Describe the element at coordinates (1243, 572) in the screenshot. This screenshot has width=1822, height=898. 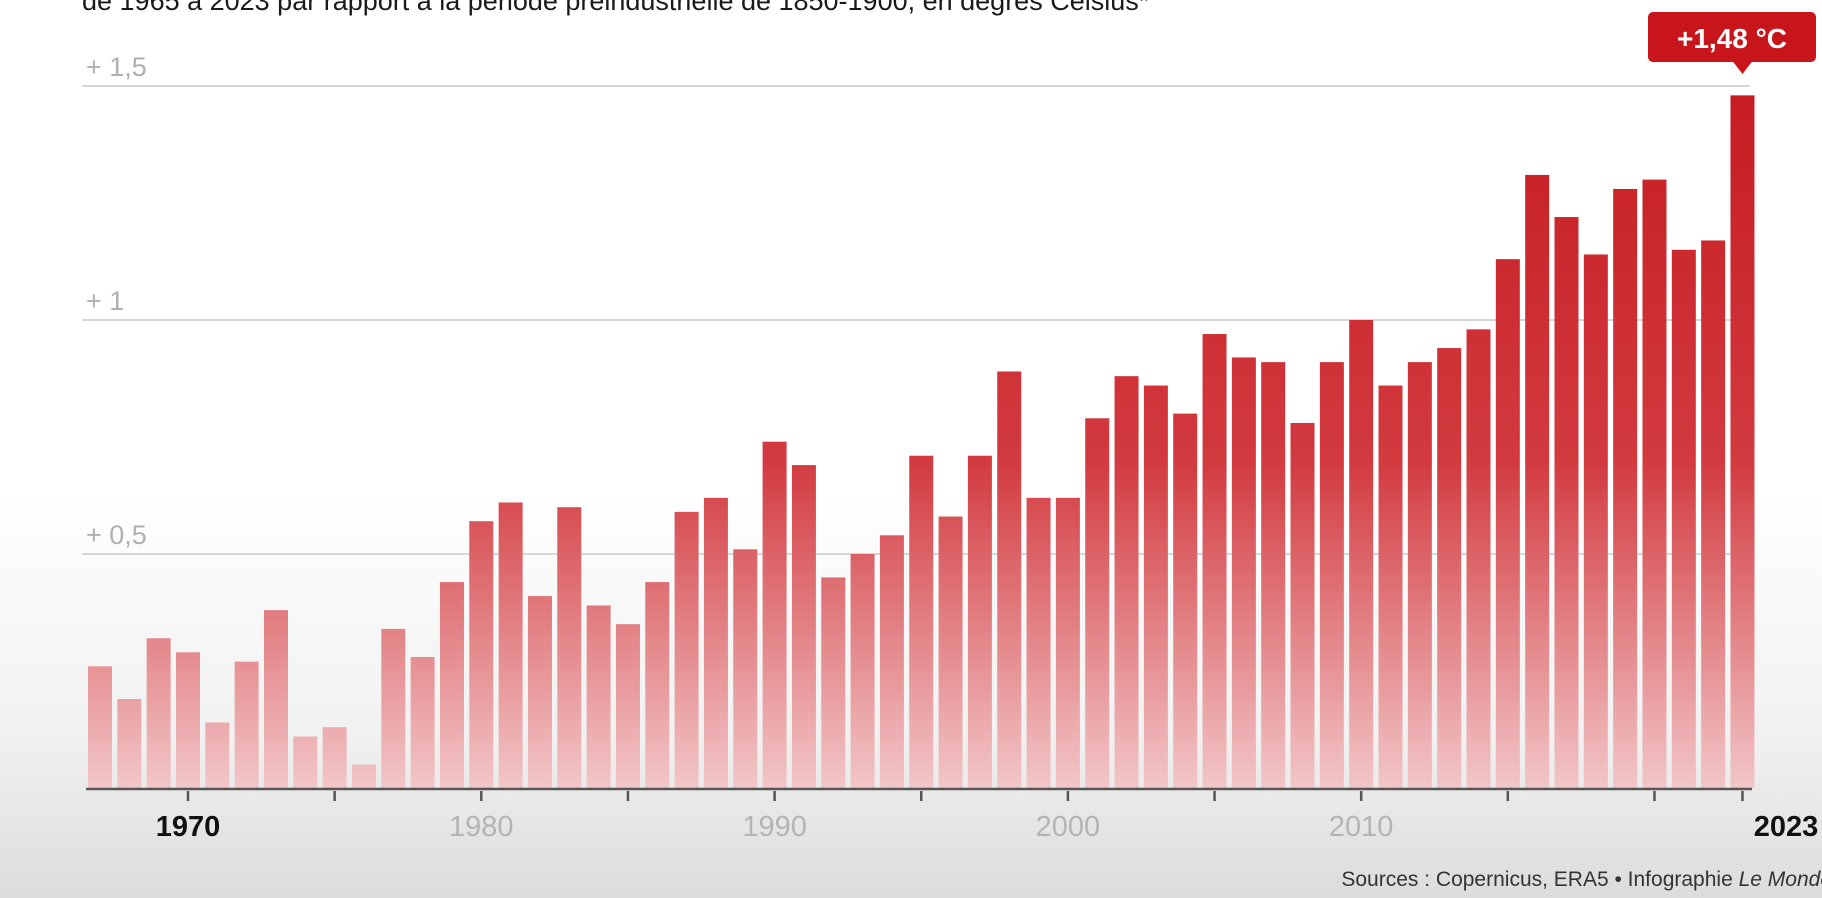
I see `bar-2006` at that location.